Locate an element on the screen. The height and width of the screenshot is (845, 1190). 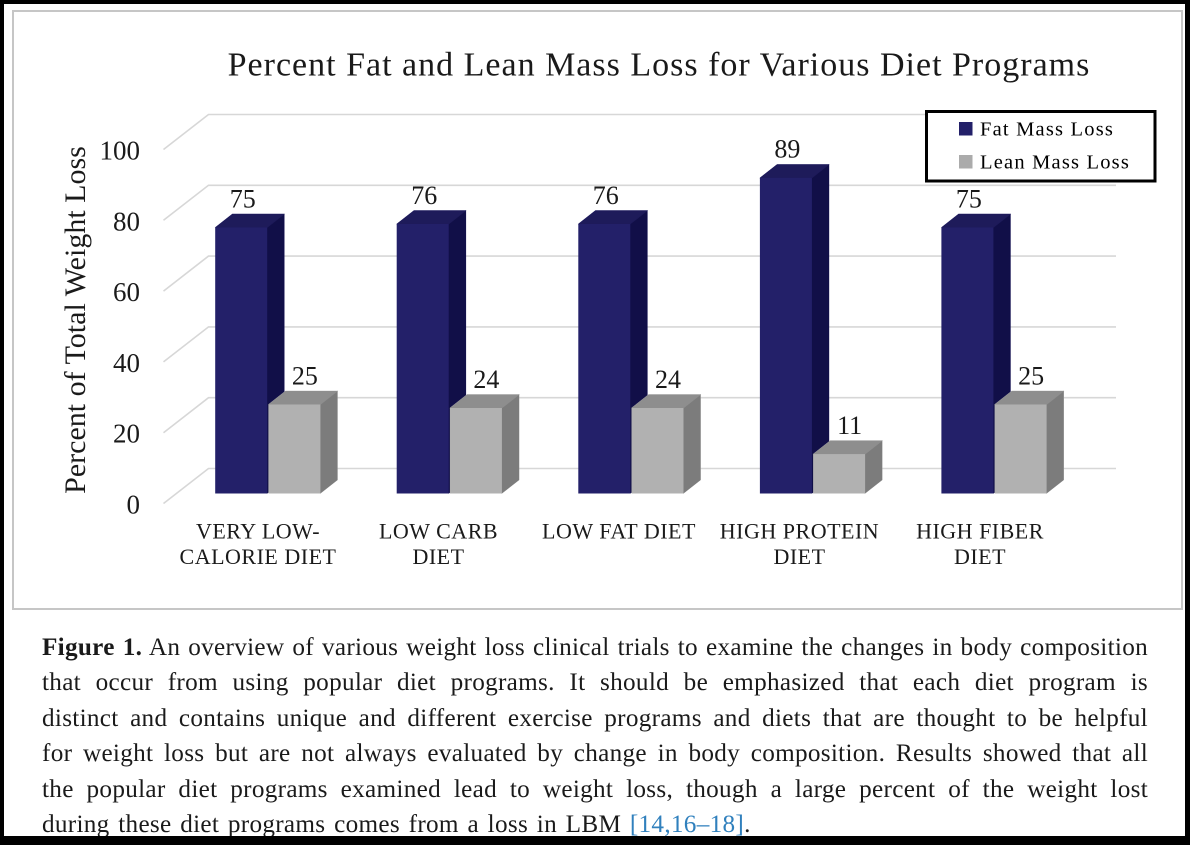
svg-text: Fat Mass Loss is located at coordinates (1047, 130).